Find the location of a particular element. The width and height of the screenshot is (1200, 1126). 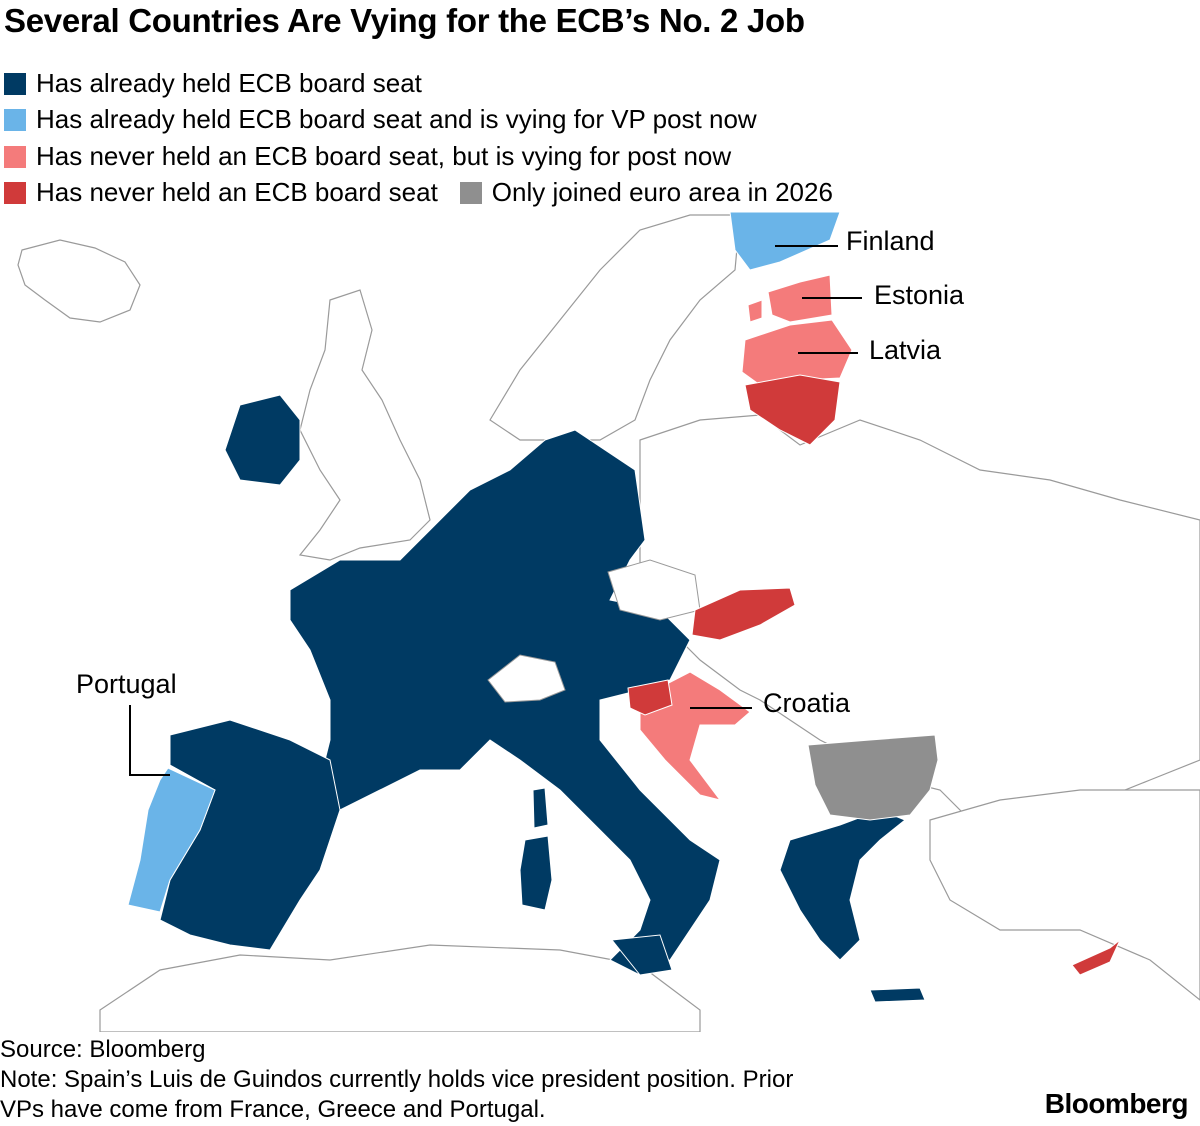

legend-item-held-seat: Has already held ECB board seat is located at coordinates (213, 83).